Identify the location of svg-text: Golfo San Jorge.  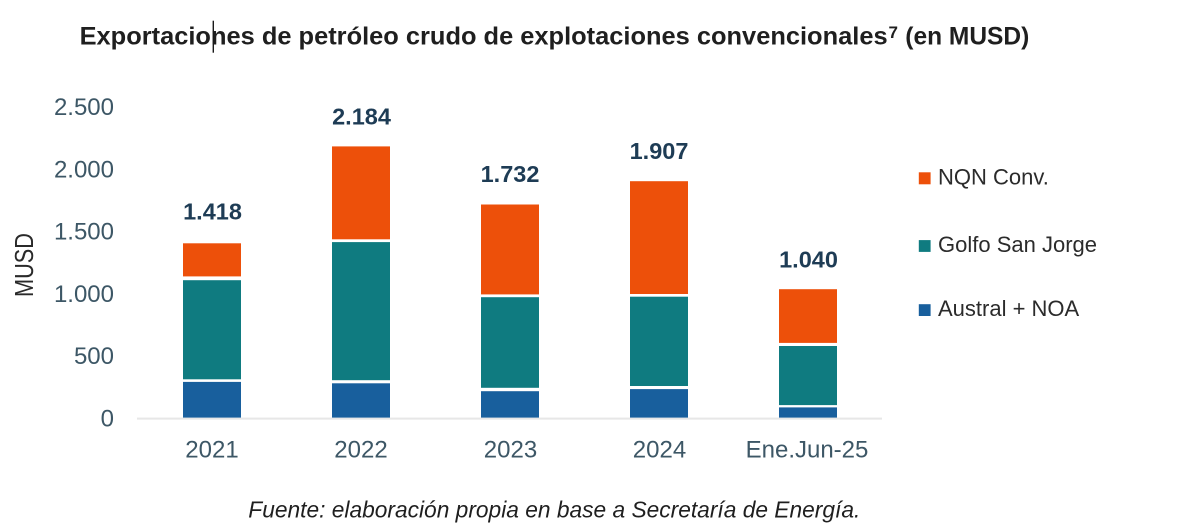
(1017, 244).